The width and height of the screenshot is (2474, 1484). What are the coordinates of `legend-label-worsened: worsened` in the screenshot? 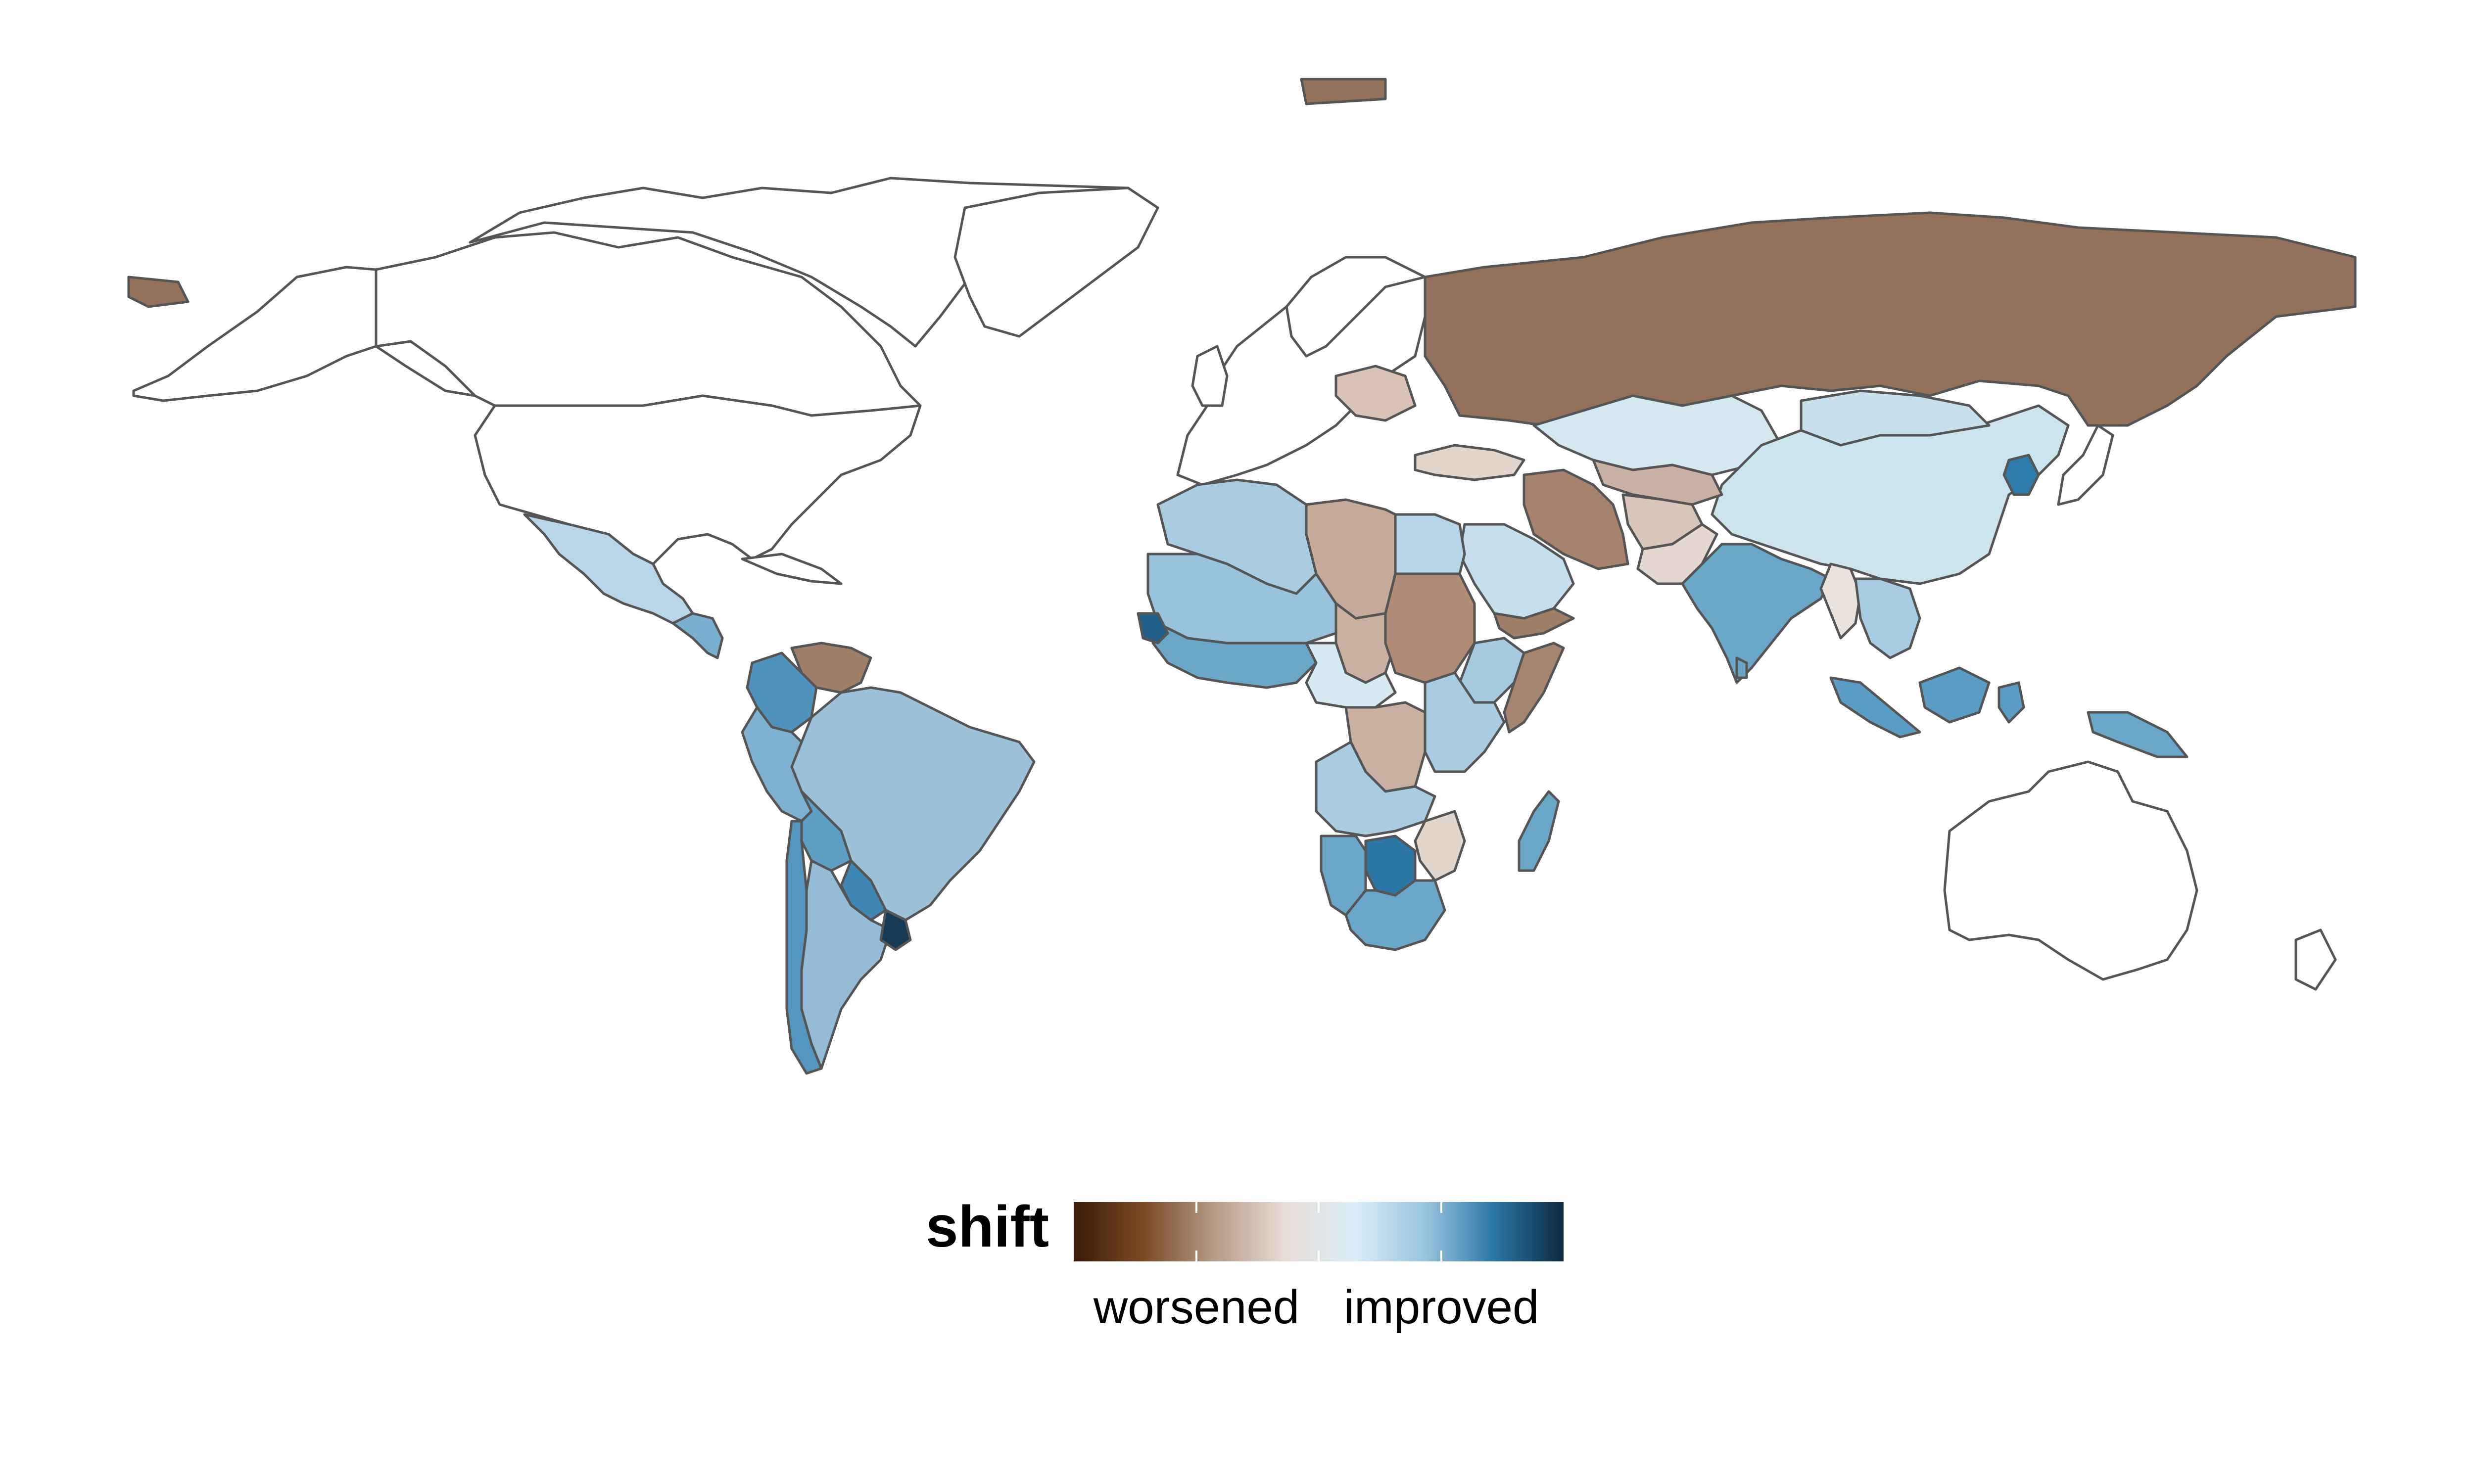 It's located at (1196, 1307).